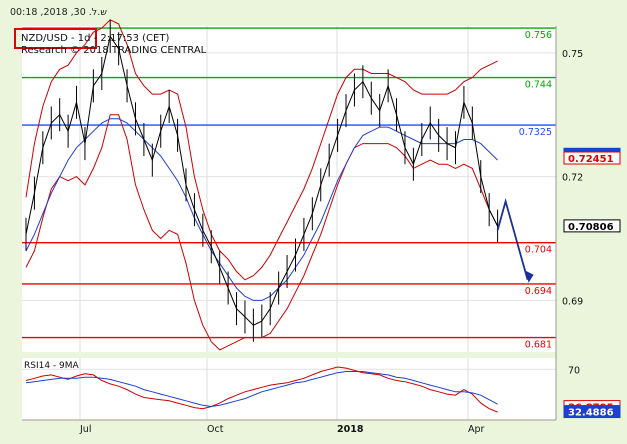  I want to click on projection-arrow, so click(512, 239).